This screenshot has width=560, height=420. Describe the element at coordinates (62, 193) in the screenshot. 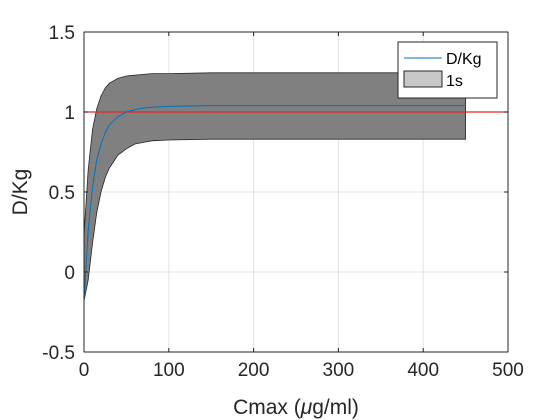

I see `y-tick-label-2: 0.5` at that location.